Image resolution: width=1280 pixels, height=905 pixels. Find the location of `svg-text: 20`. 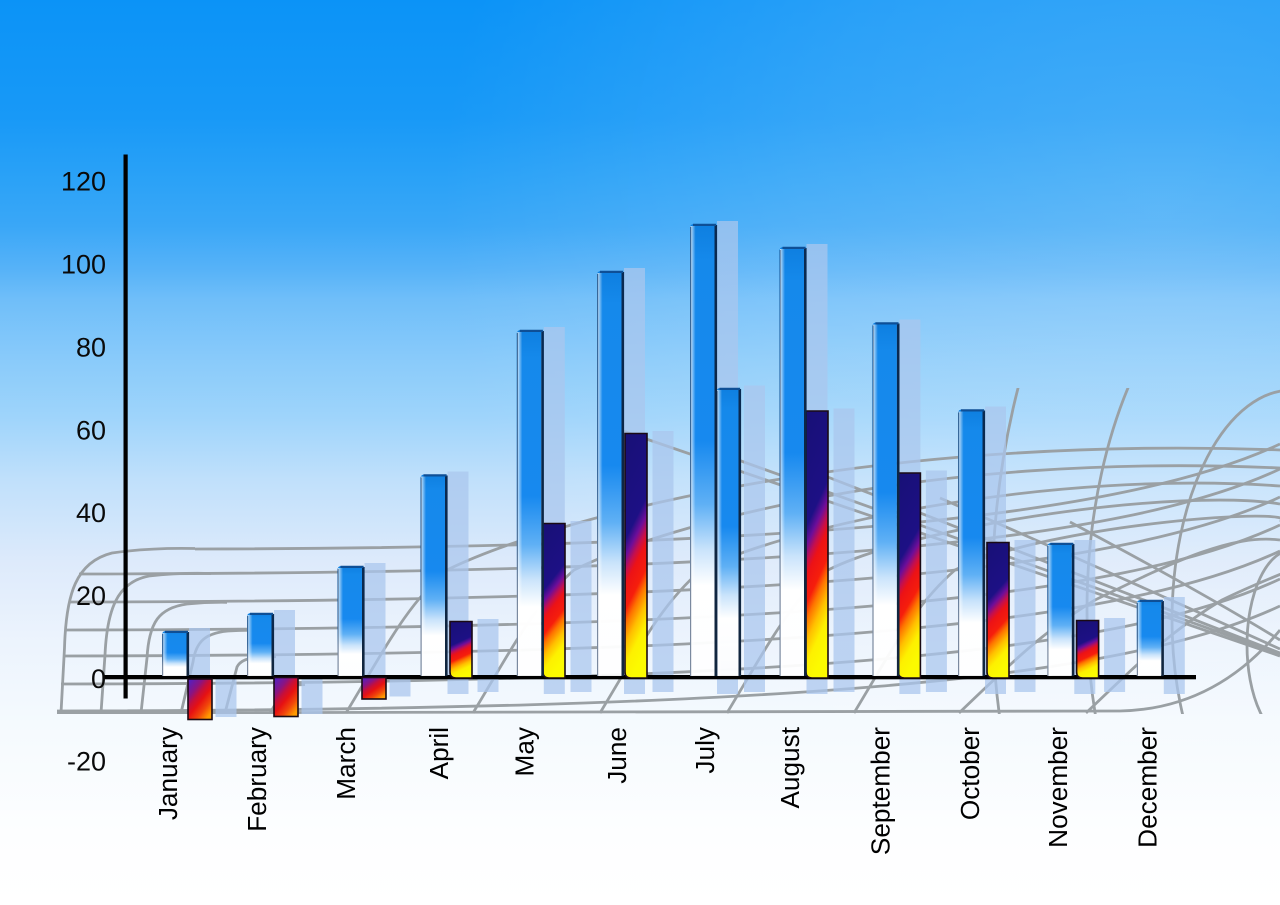

svg-text: 20 is located at coordinates (91, 596).